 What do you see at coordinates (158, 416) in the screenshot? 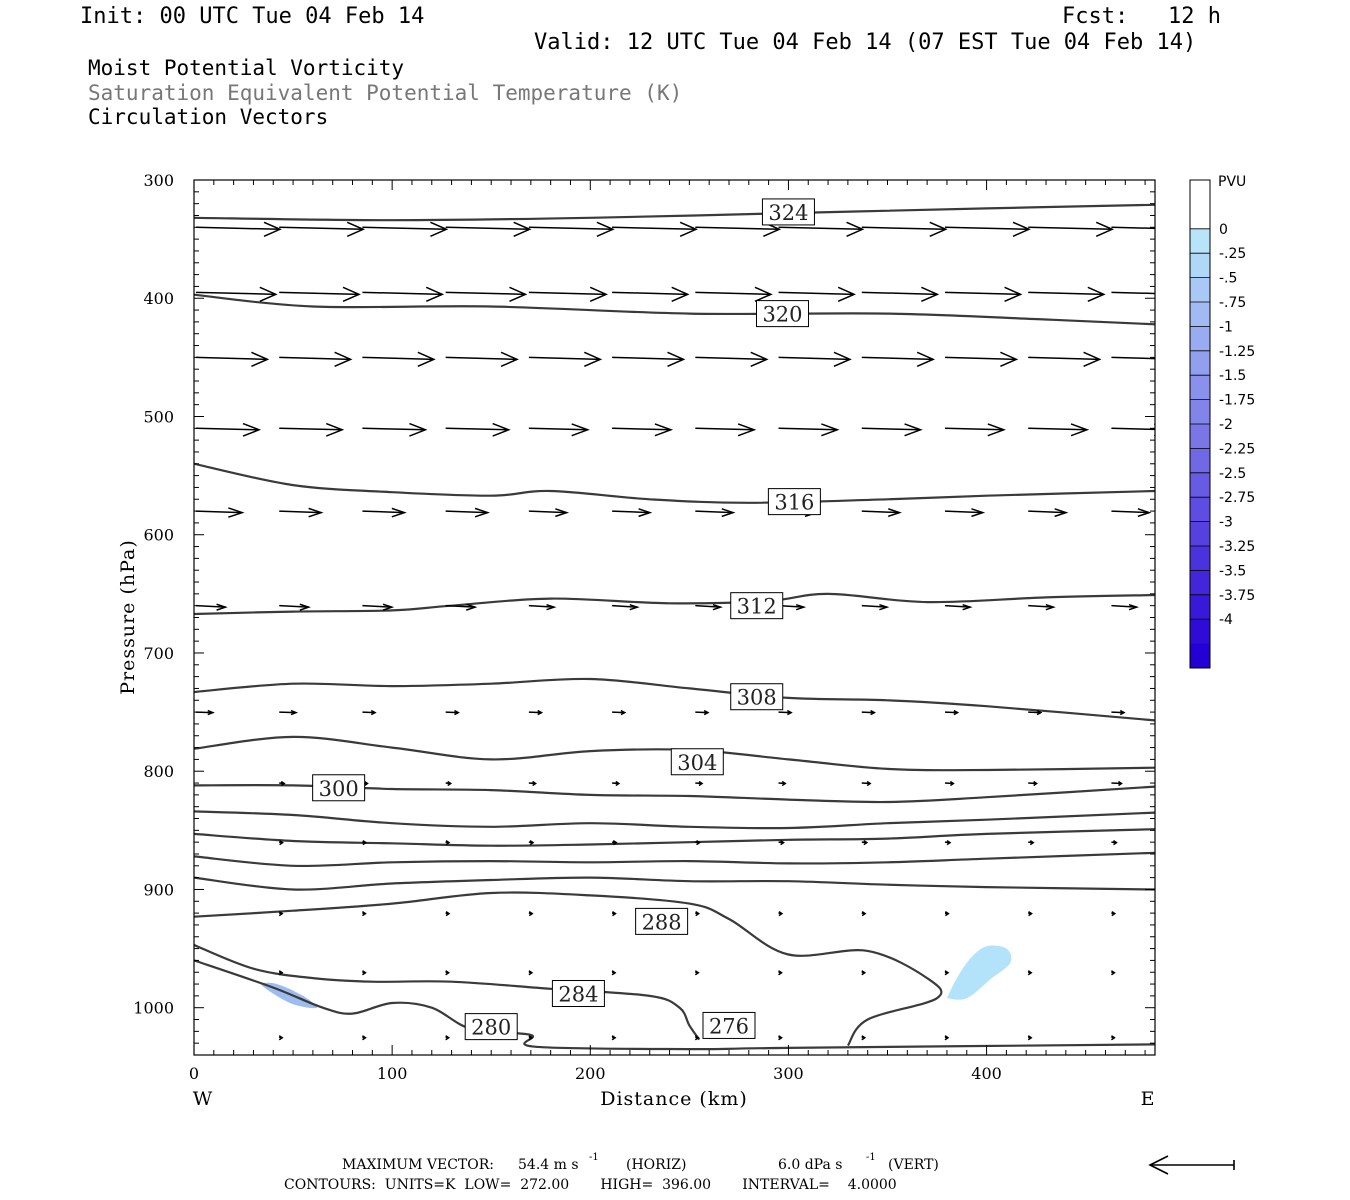
I see `y-tick-label: 500` at bounding box center [158, 416].